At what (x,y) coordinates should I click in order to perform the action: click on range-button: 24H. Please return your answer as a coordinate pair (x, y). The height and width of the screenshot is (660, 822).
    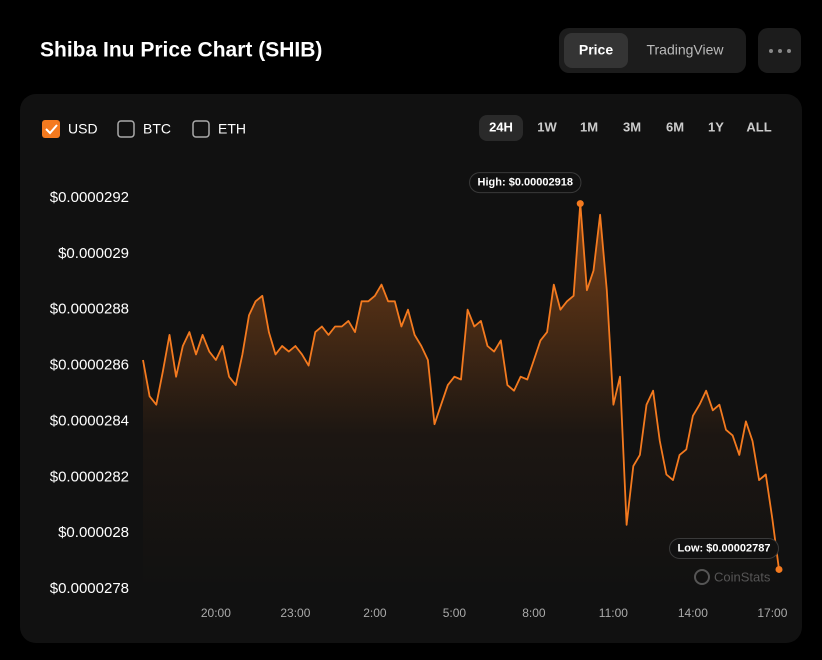
    Looking at the image, I should click on (501, 126).